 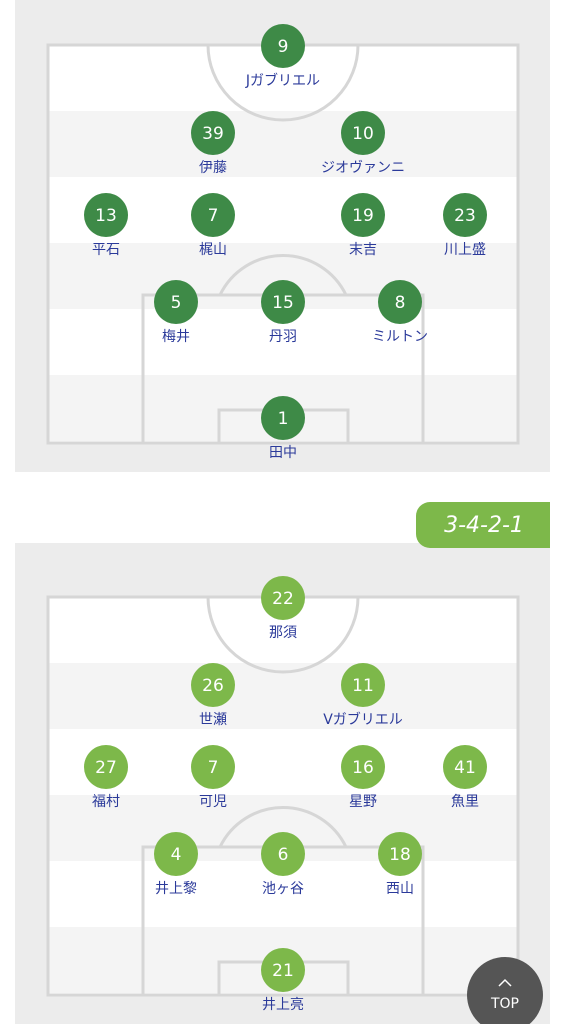 I want to click on player-name: 那須, so click(x=283, y=633).